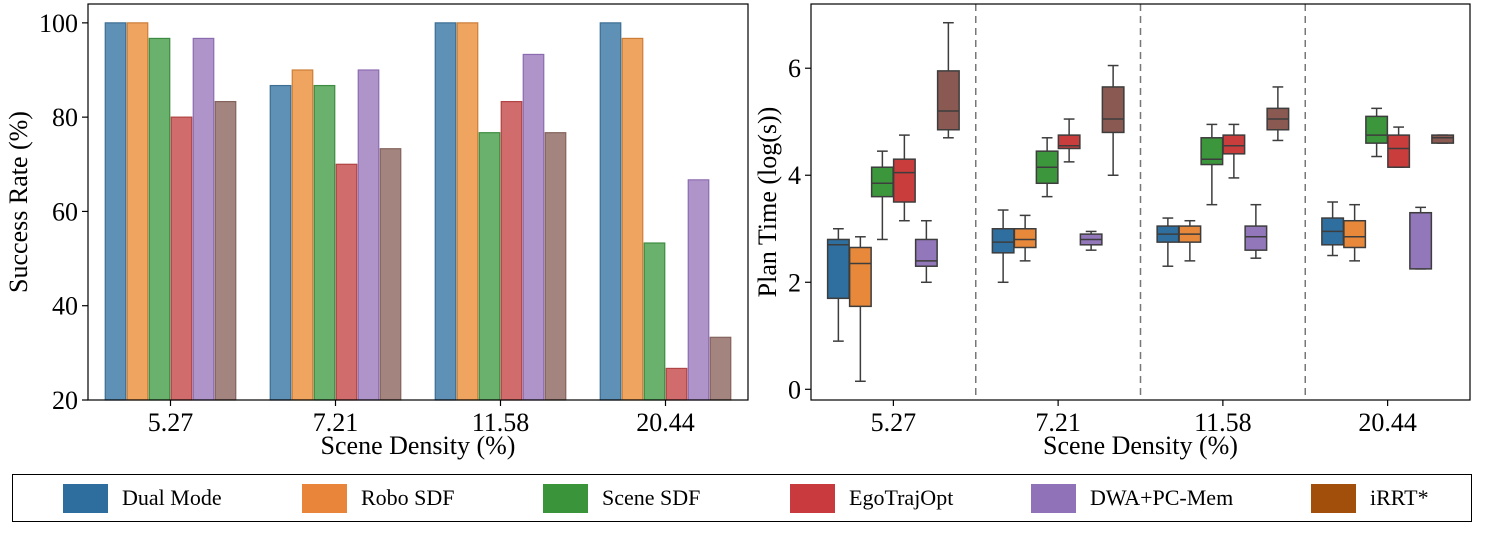  Describe the element at coordinates (651, 497) in the screenshot. I see `legend-label: Scene SDF` at that location.